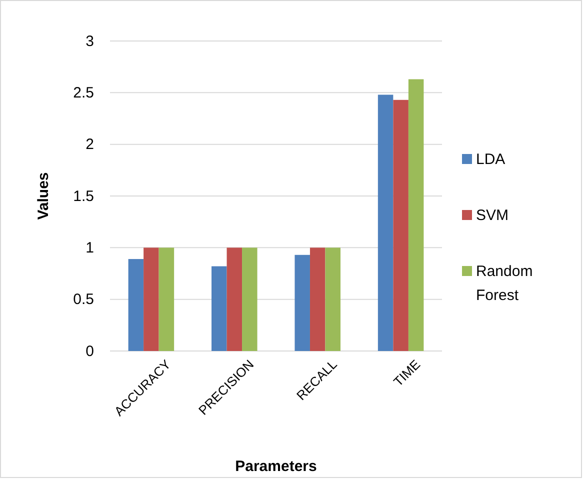  Describe the element at coordinates (43, 196) in the screenshot. I see `y-axis-title: Values` at that location.